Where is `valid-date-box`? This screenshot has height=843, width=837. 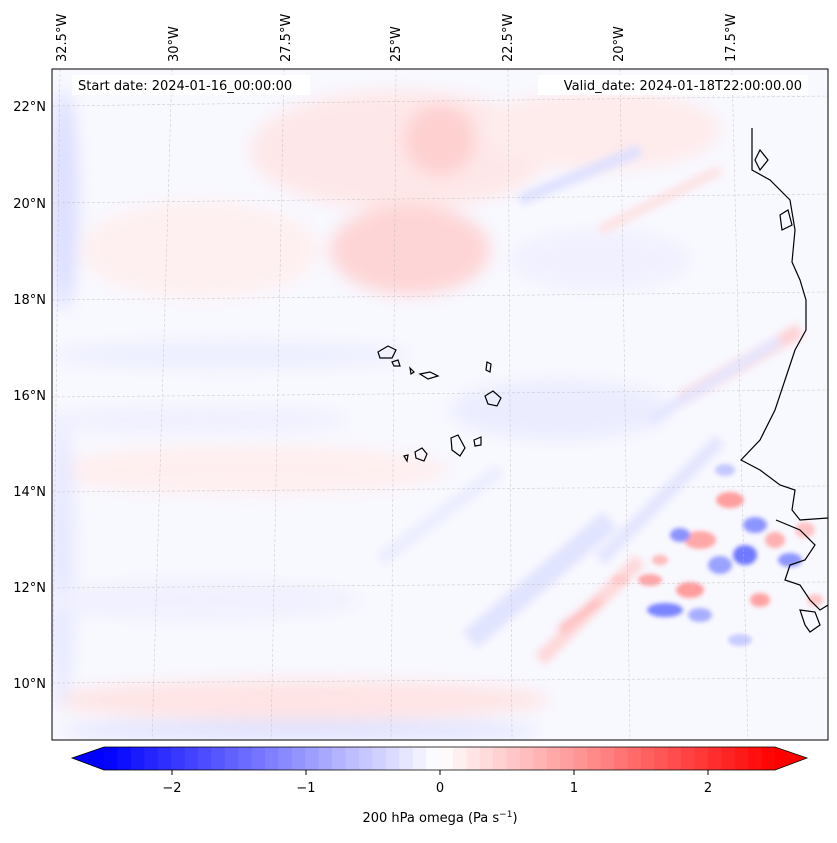
valid-date-box is located at coordinates (673, 85).